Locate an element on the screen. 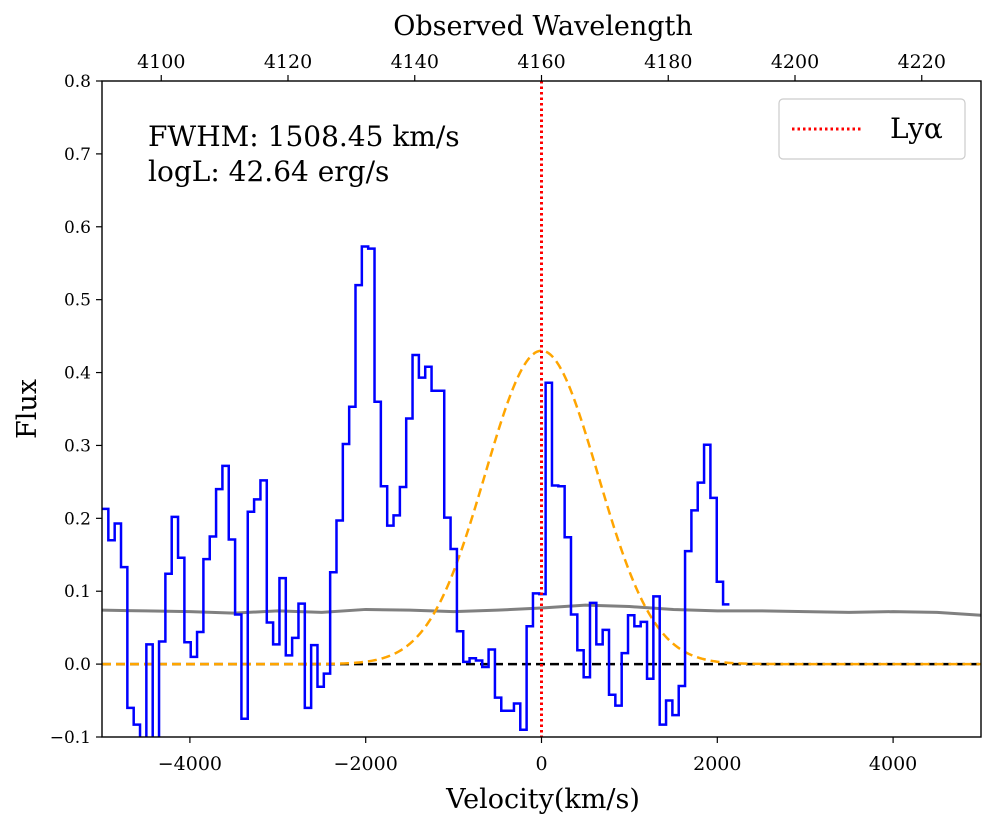  top-axis-title: Observed Wavelength is located at coordinates (543, 26).